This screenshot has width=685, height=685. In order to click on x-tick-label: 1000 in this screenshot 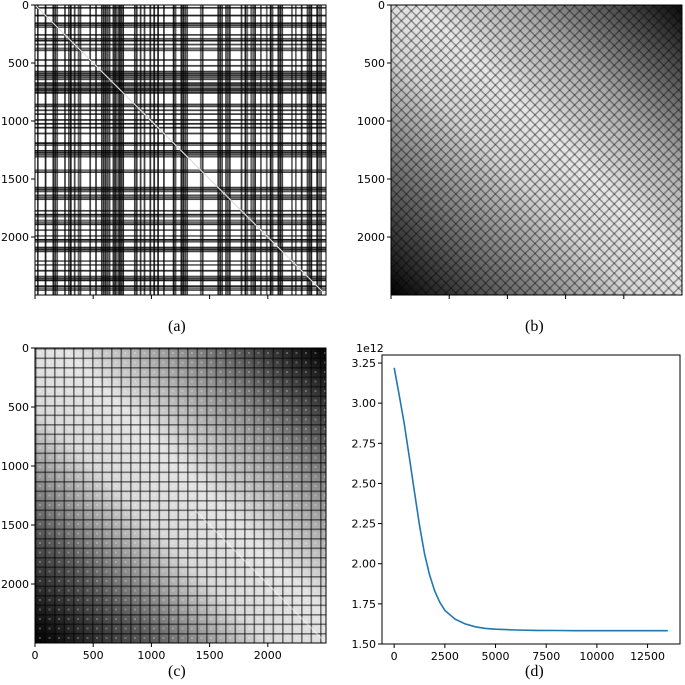, I will do `click(151, 655)`.